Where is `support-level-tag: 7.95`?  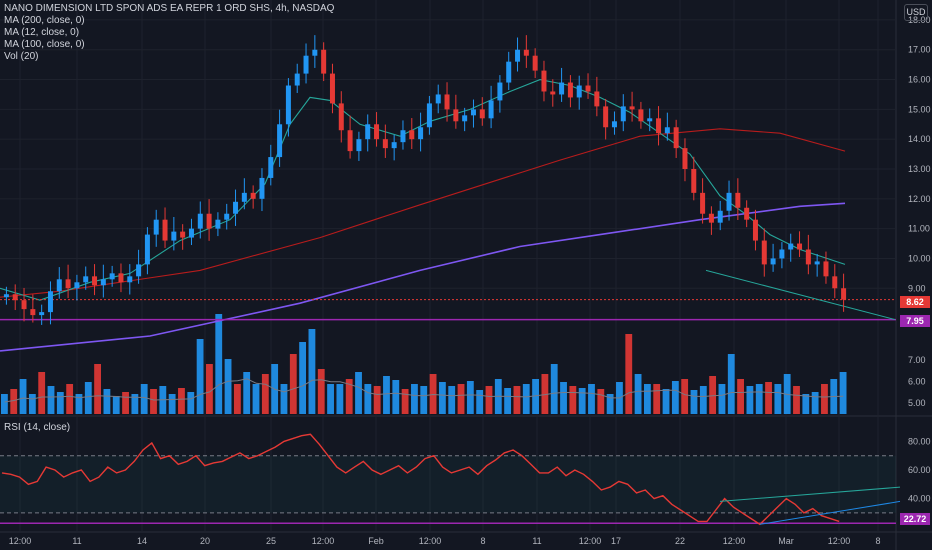
support-level-tag: 7.95 is located at coordinates (915, 321).